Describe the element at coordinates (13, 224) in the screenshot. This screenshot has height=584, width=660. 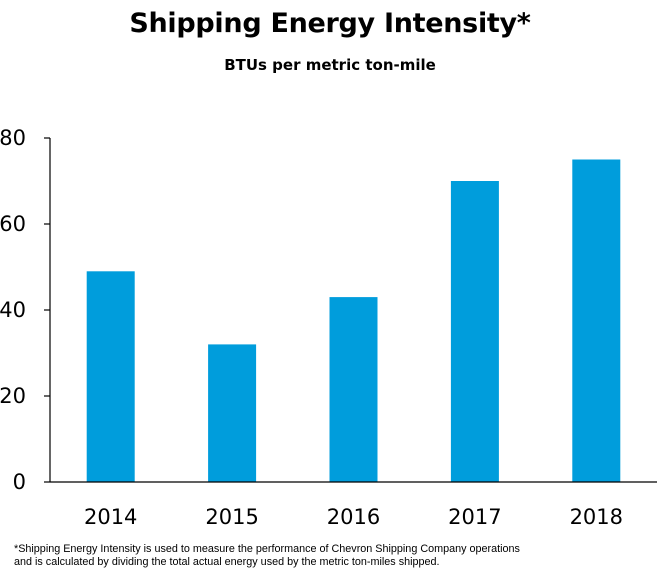
I see `y-tick-label-60: 60` at that location.